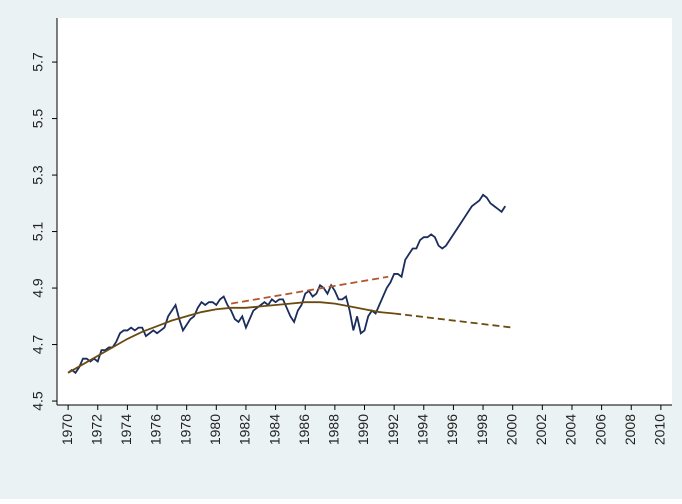 The height and width of the screenshot is (504, 682). What do you see at coordinates (630, 429) in the screenshot?
I see `x-tick-label: 2008` at bounding box center [630, 429].